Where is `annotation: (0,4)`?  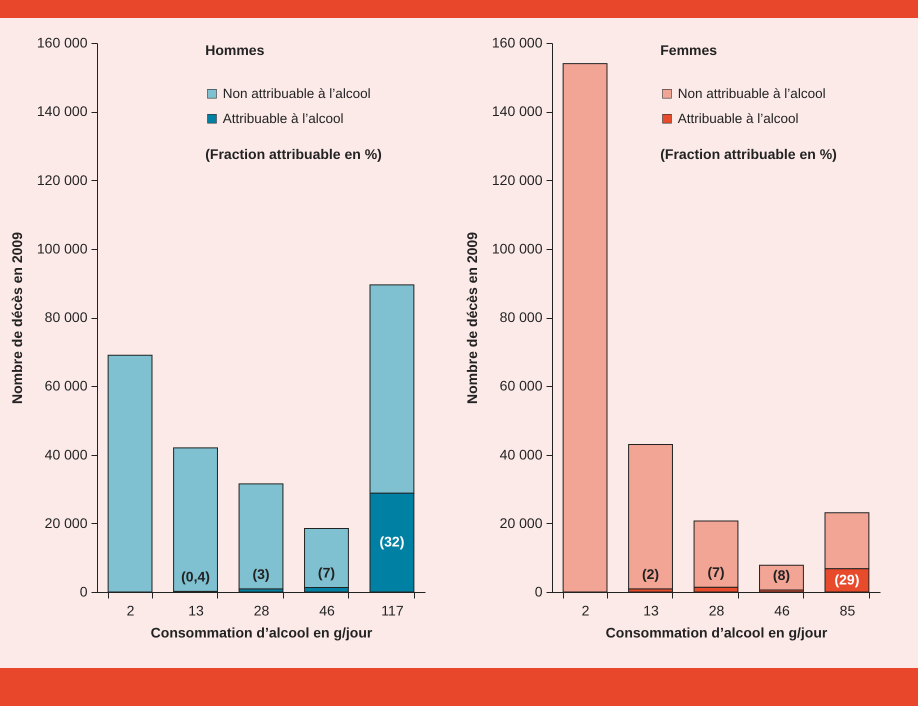
annotation: (0,4) is located at coordinates (195, 576).